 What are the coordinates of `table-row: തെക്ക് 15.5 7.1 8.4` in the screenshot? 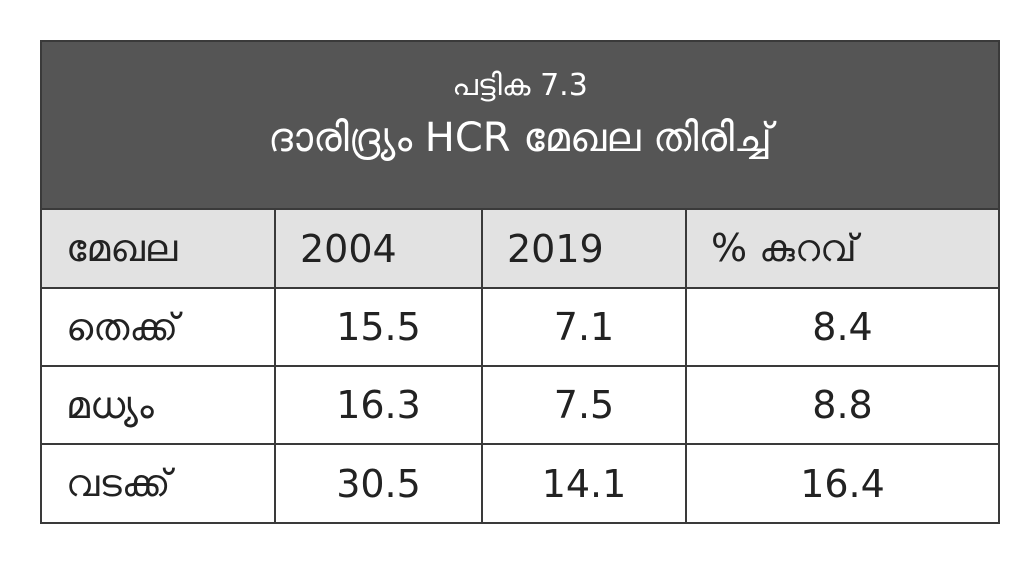 It's located at (520, 327).